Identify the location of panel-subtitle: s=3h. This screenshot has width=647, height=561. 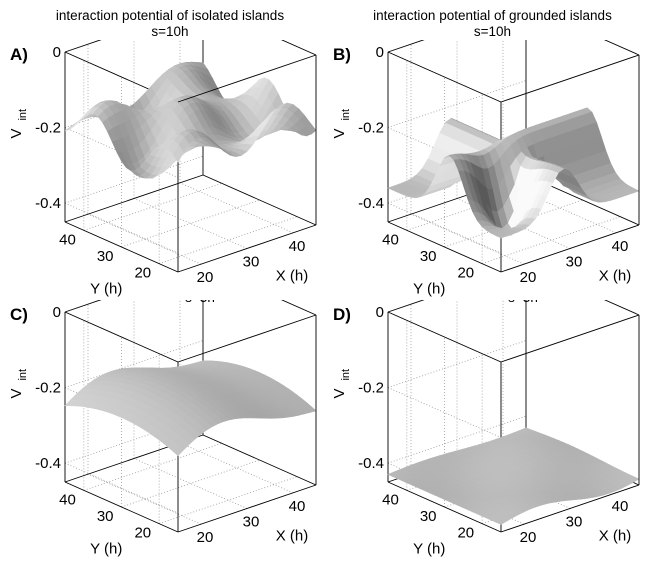
(200, 302).